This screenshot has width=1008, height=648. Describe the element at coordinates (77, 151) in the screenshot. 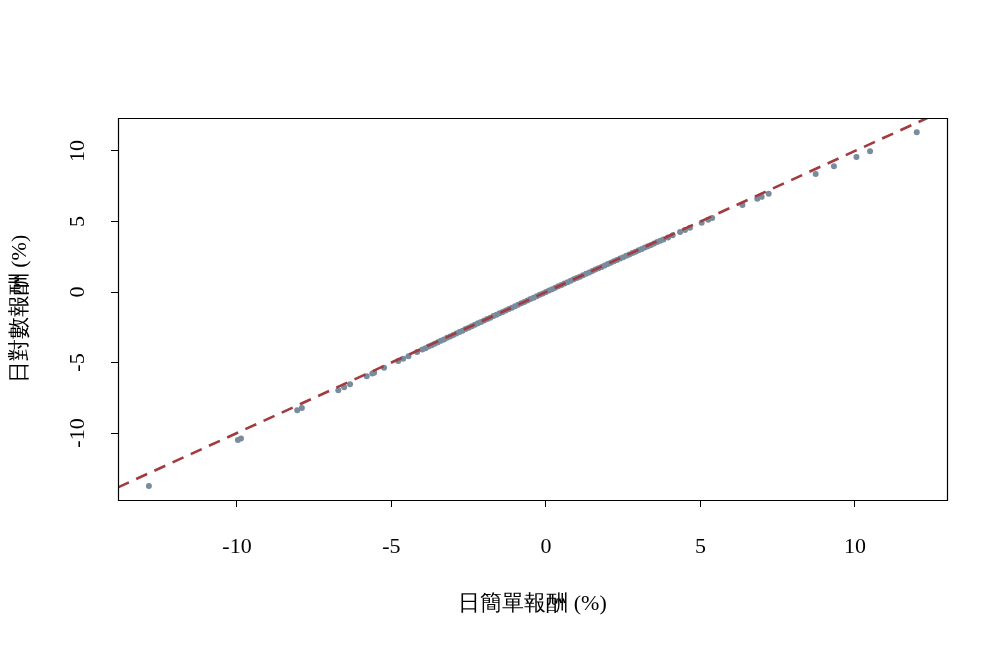

I see `y-tick-label: 10` at that location.